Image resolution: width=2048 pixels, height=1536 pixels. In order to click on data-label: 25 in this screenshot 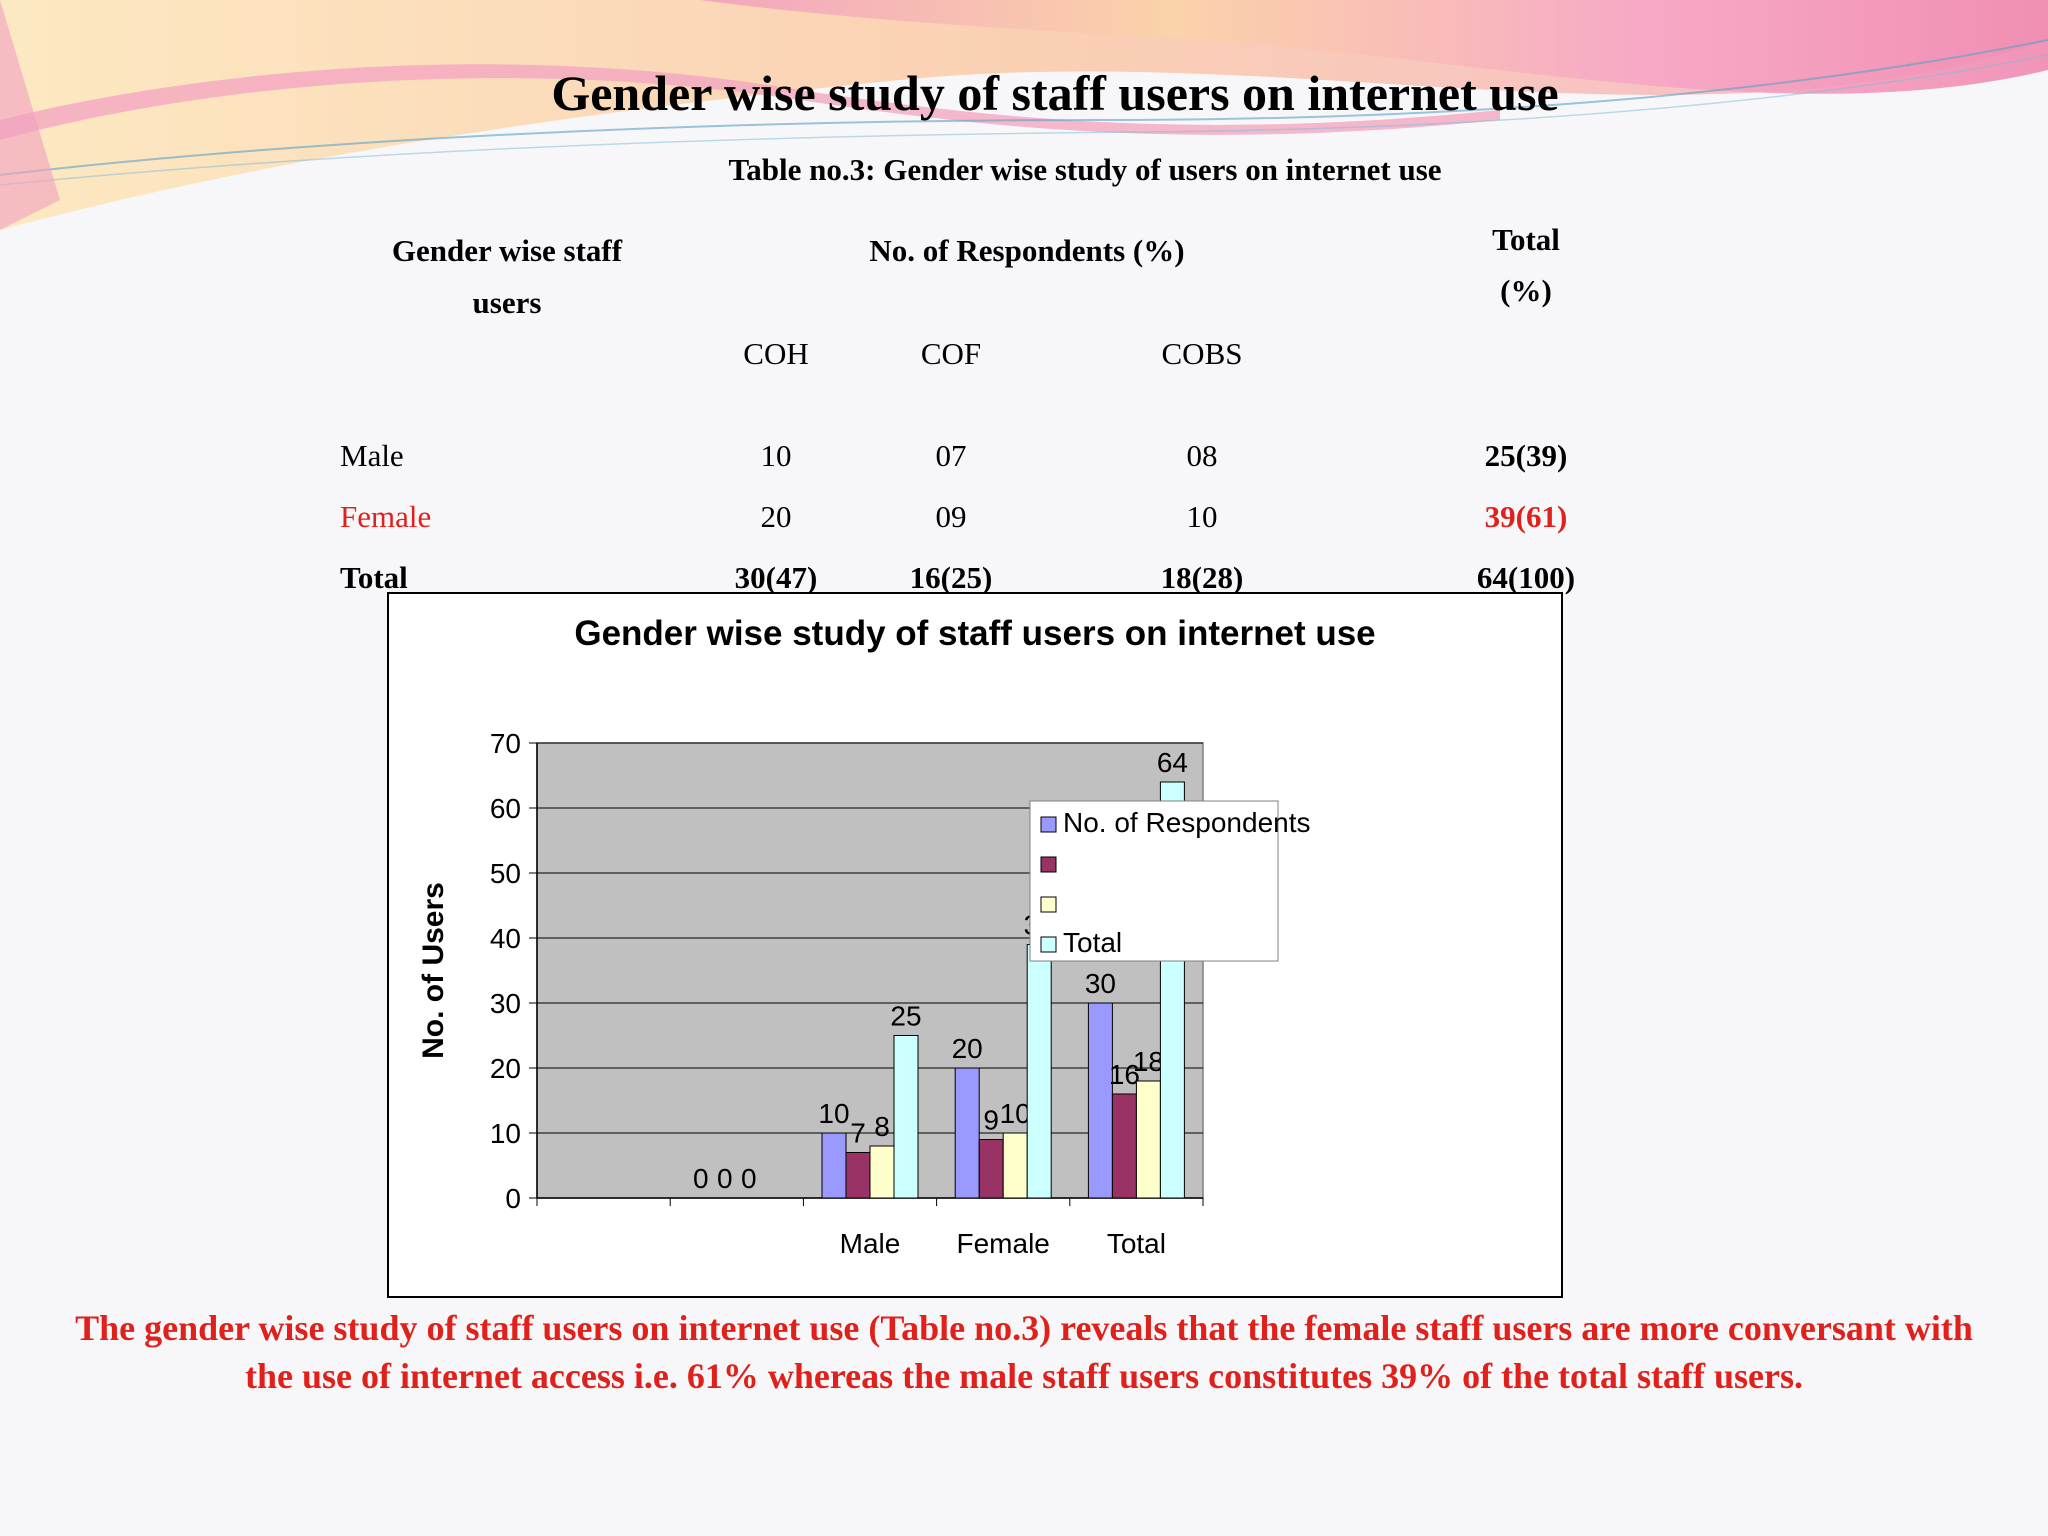, I will do `click(905, 1016)`.